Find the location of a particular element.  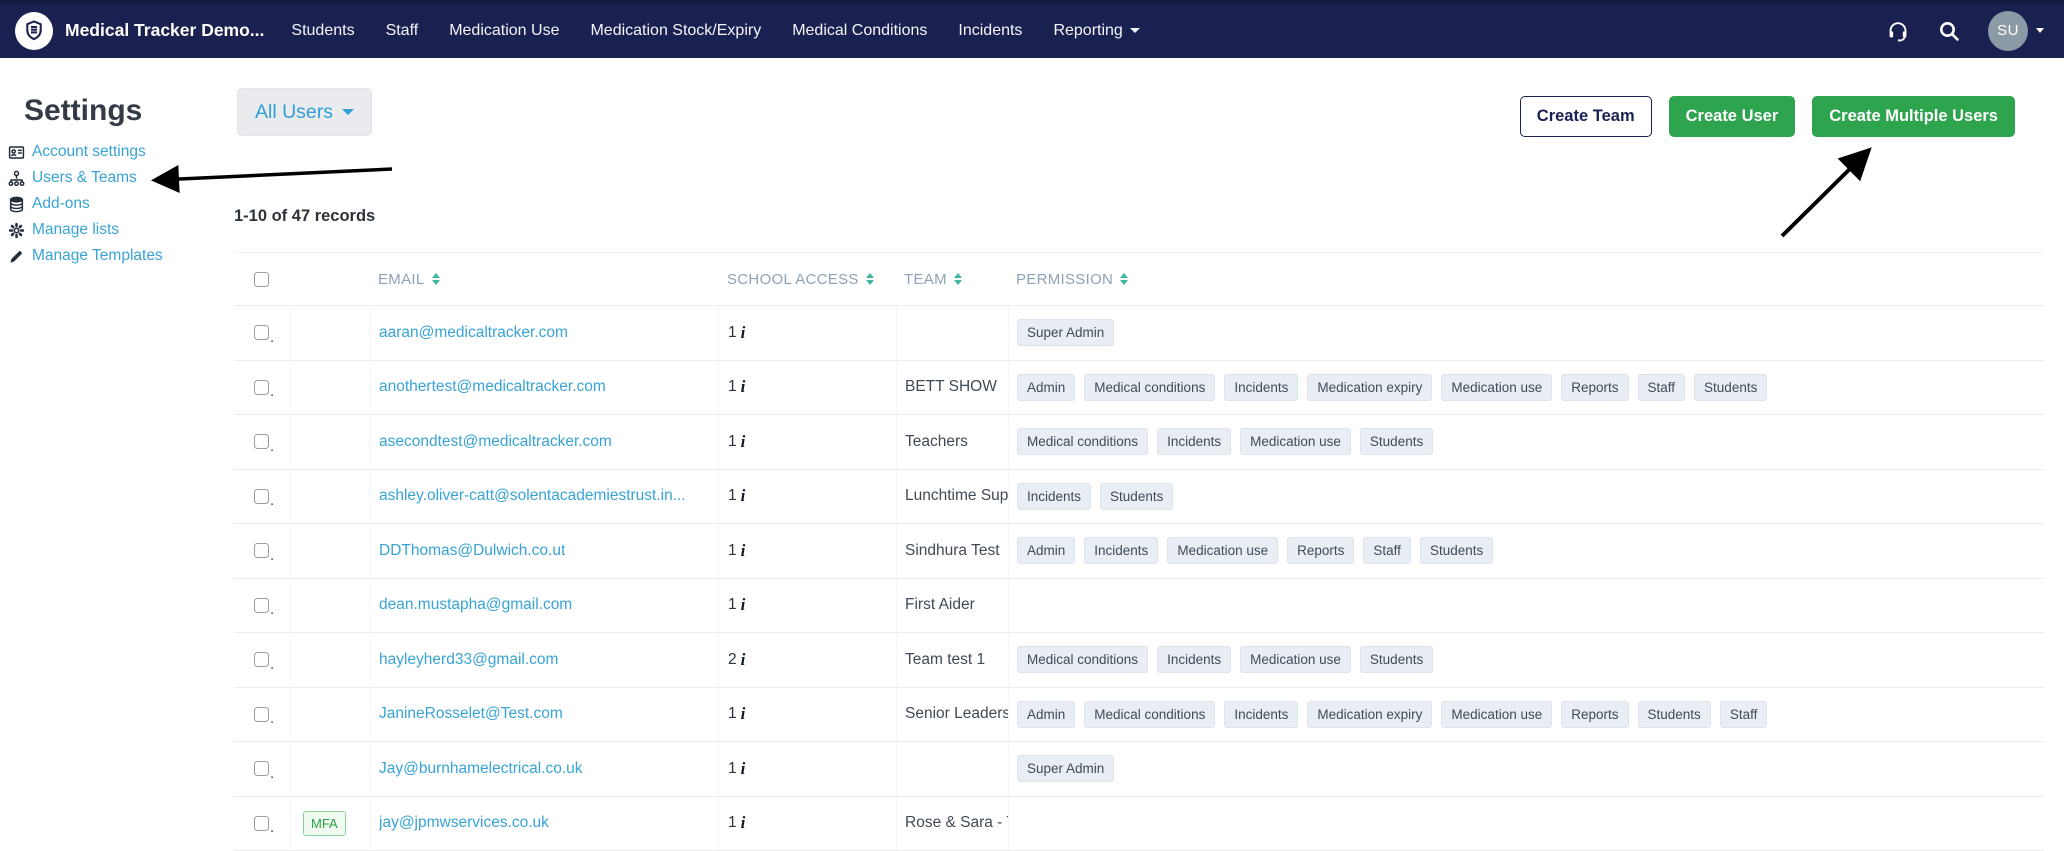

user-menu: SU is located at coordinates (2016, 31).